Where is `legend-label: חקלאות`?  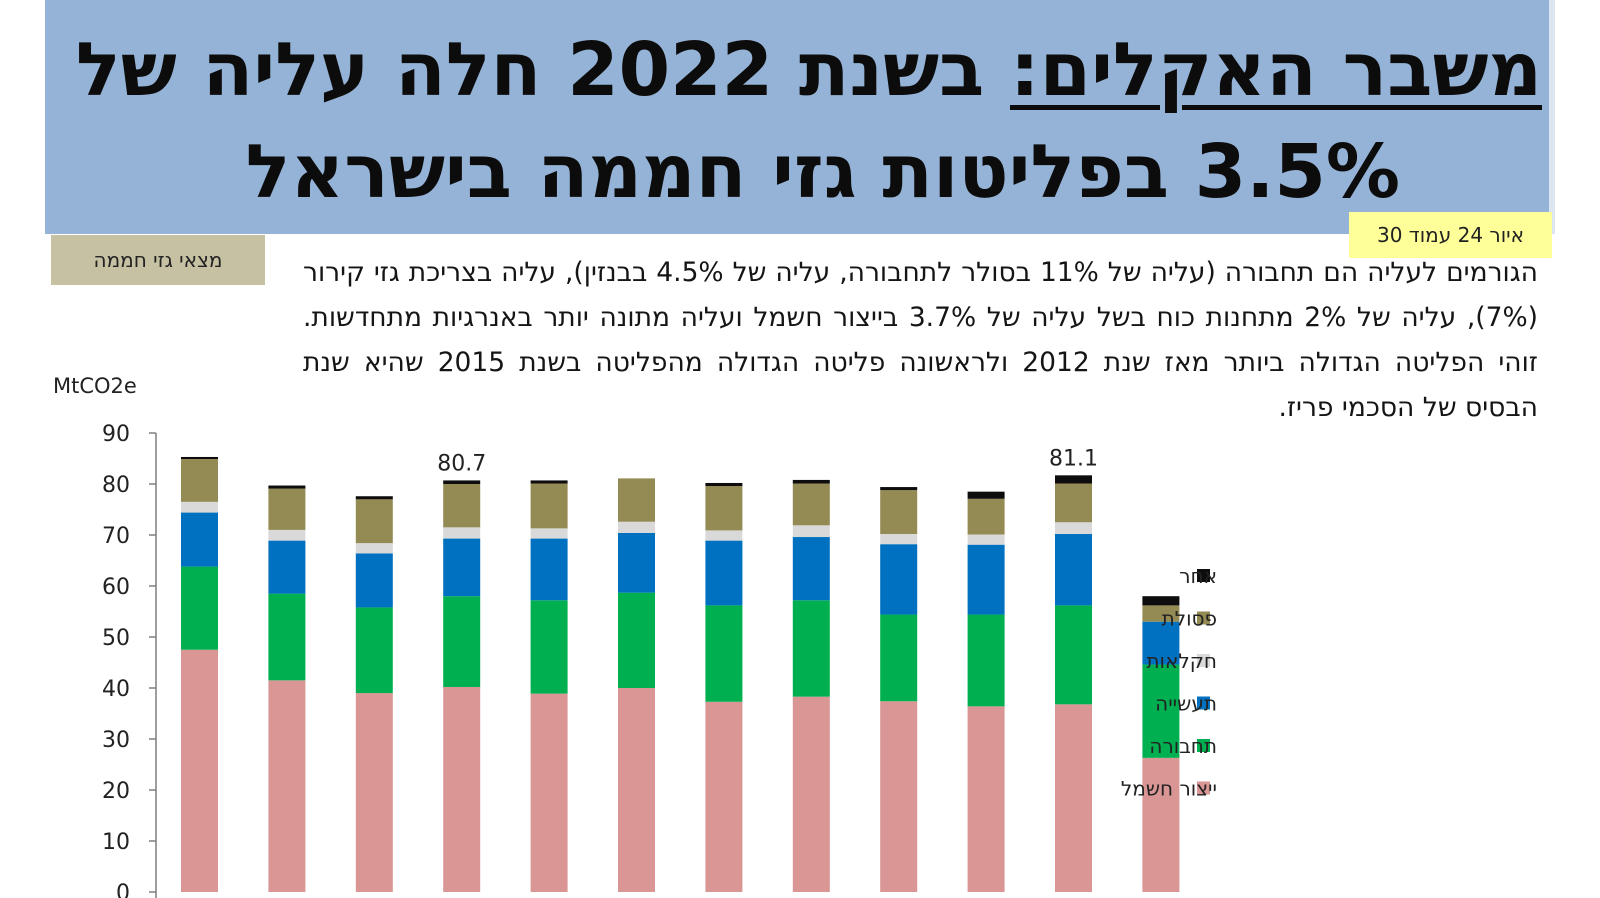
legend-label: חקלאות is located at coordinates (1181, 661).